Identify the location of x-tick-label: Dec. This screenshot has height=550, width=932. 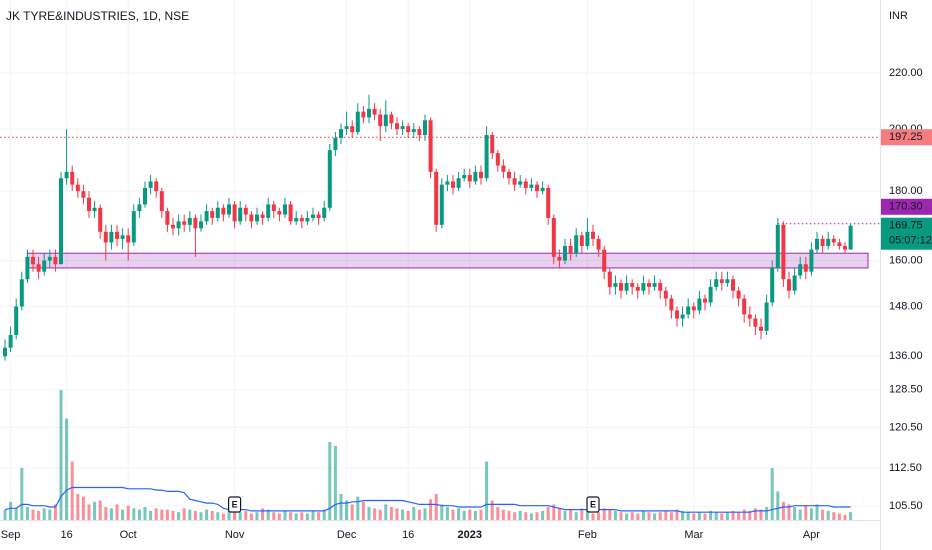
(347, 535).